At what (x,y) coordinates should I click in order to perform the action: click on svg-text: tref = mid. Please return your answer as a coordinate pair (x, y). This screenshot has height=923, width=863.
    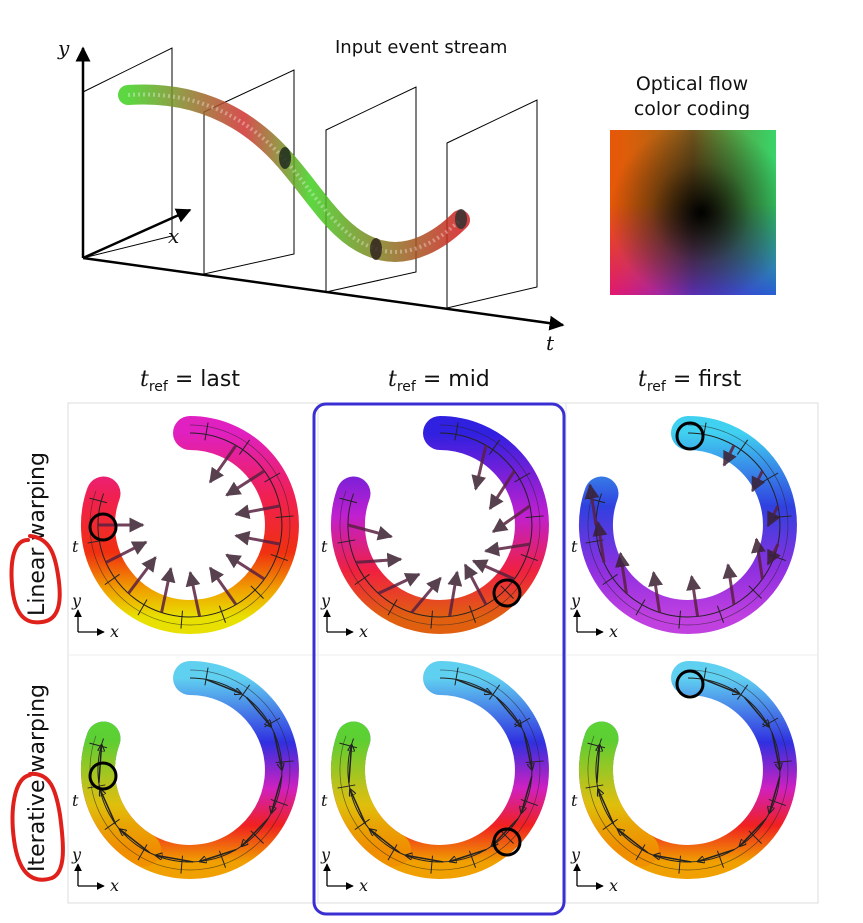
    Looking at the image, I should click on (439, 381).